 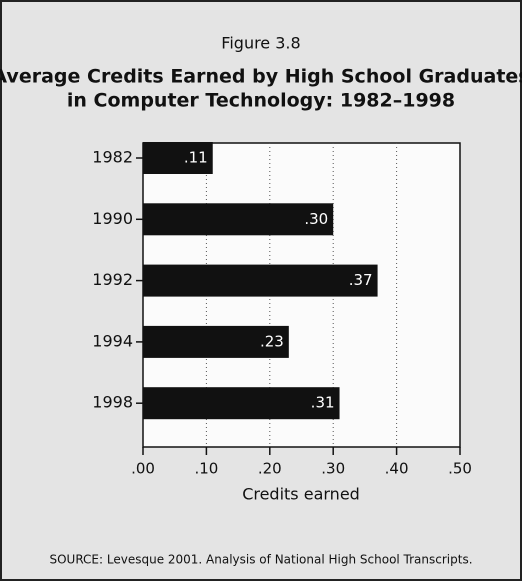 I want to click on y-tick-label: 1994, so click(x=112, y=340).